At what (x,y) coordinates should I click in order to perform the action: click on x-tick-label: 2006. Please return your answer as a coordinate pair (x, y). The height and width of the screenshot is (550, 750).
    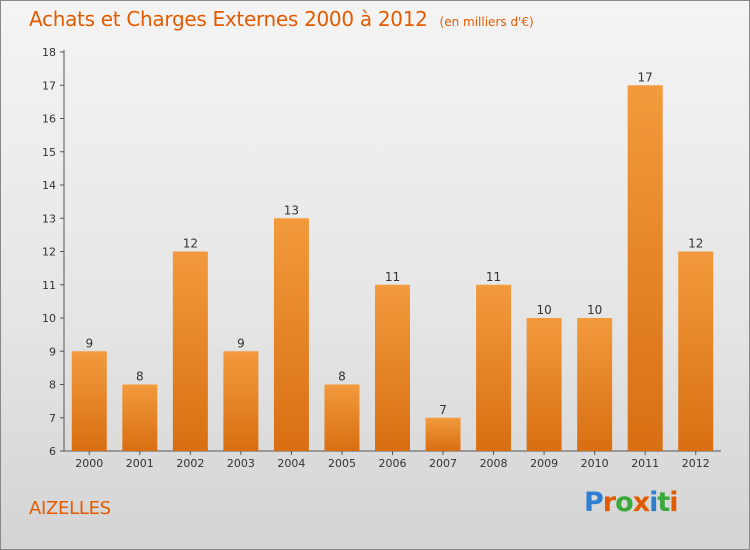
    Looking at the image, I should click on (393, 463).